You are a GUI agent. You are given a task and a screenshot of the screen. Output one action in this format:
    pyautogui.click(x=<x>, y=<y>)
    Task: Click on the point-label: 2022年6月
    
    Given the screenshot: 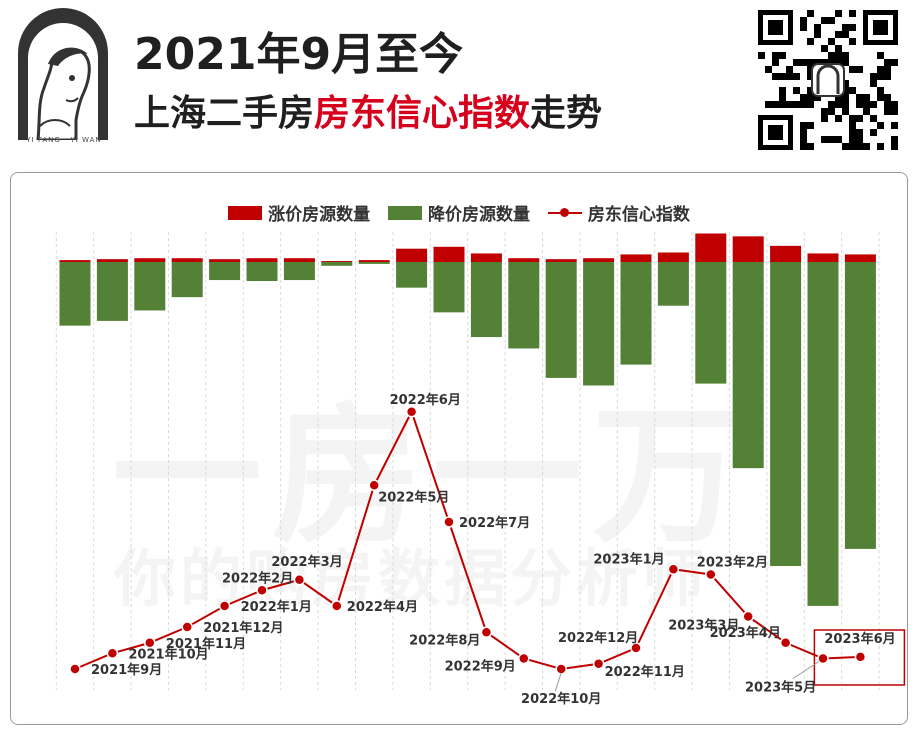 What is the action you would take?
    pyautogui.click(x=425, y=400)
    